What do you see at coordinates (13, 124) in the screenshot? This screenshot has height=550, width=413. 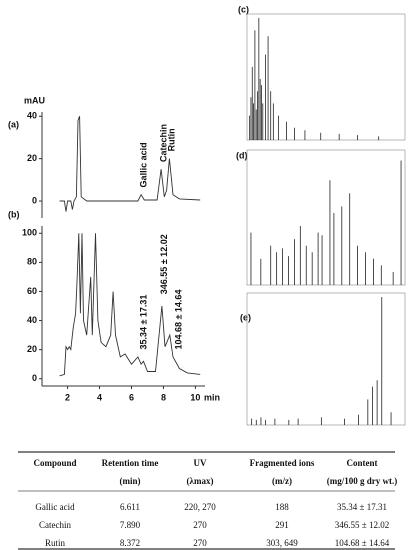 I see `panel-label: (a)` at bounding box center [13, 124].